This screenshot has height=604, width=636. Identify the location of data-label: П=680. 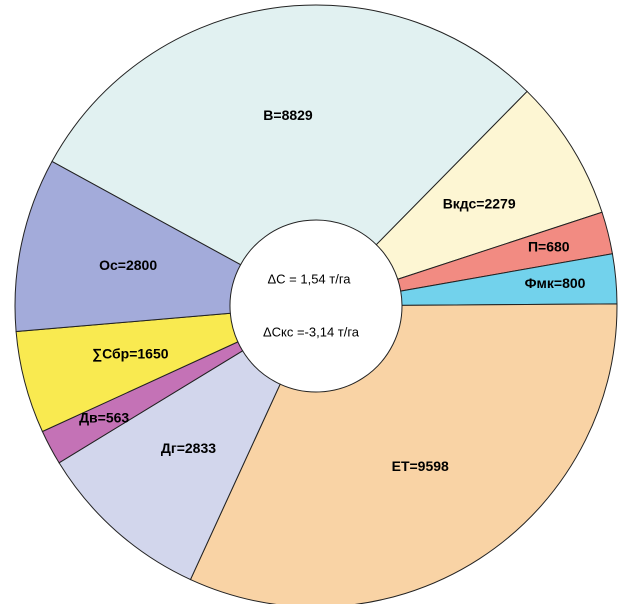
(549, 246).